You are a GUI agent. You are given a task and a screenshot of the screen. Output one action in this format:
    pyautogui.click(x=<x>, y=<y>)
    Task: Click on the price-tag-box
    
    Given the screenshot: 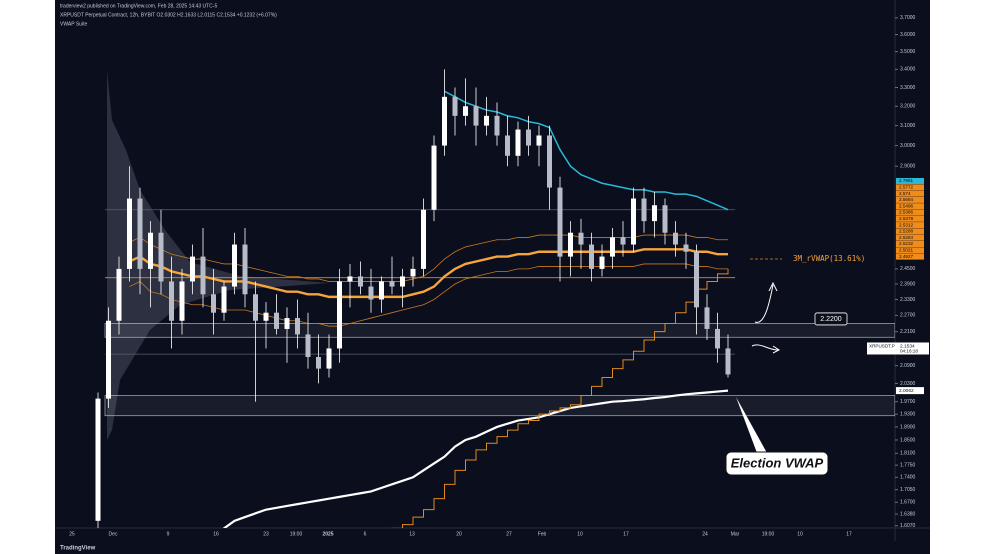 What is the action you would take?
    pyautogui.click(x=898, y=348)
    